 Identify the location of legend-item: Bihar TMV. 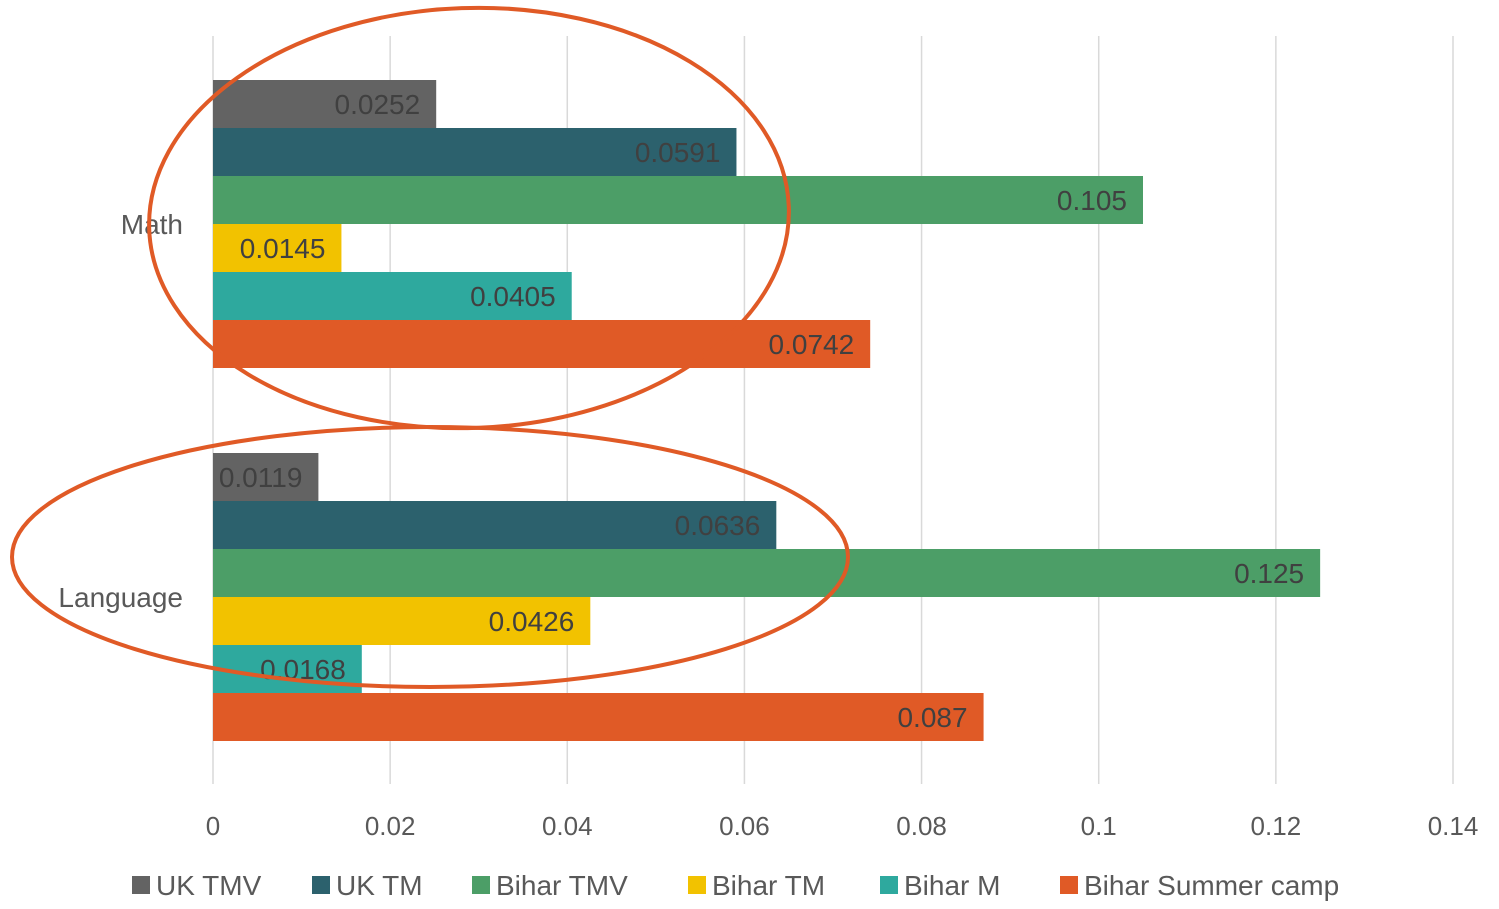
(550, 885).